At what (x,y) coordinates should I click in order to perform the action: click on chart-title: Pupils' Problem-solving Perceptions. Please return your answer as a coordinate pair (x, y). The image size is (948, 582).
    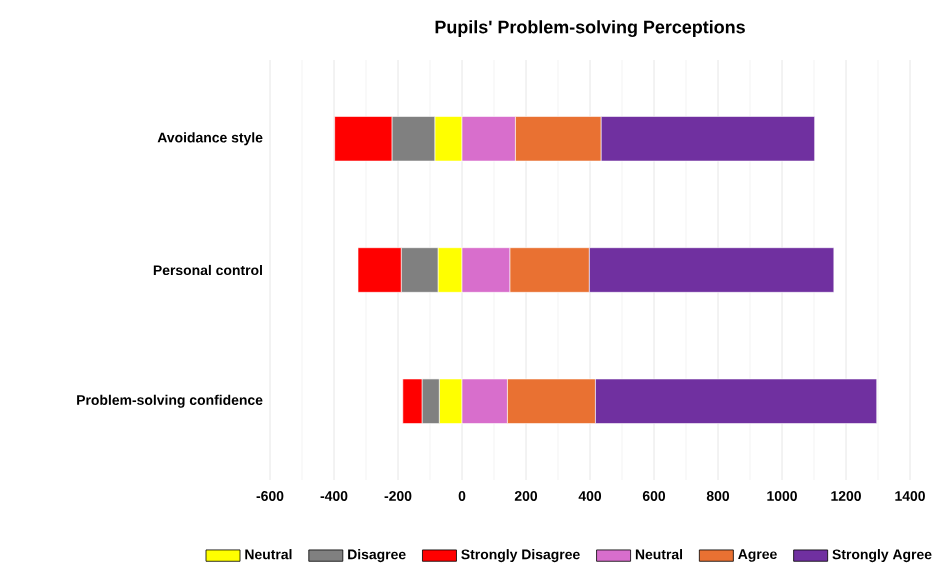
    Looking at the image, I should click on (590, 29).